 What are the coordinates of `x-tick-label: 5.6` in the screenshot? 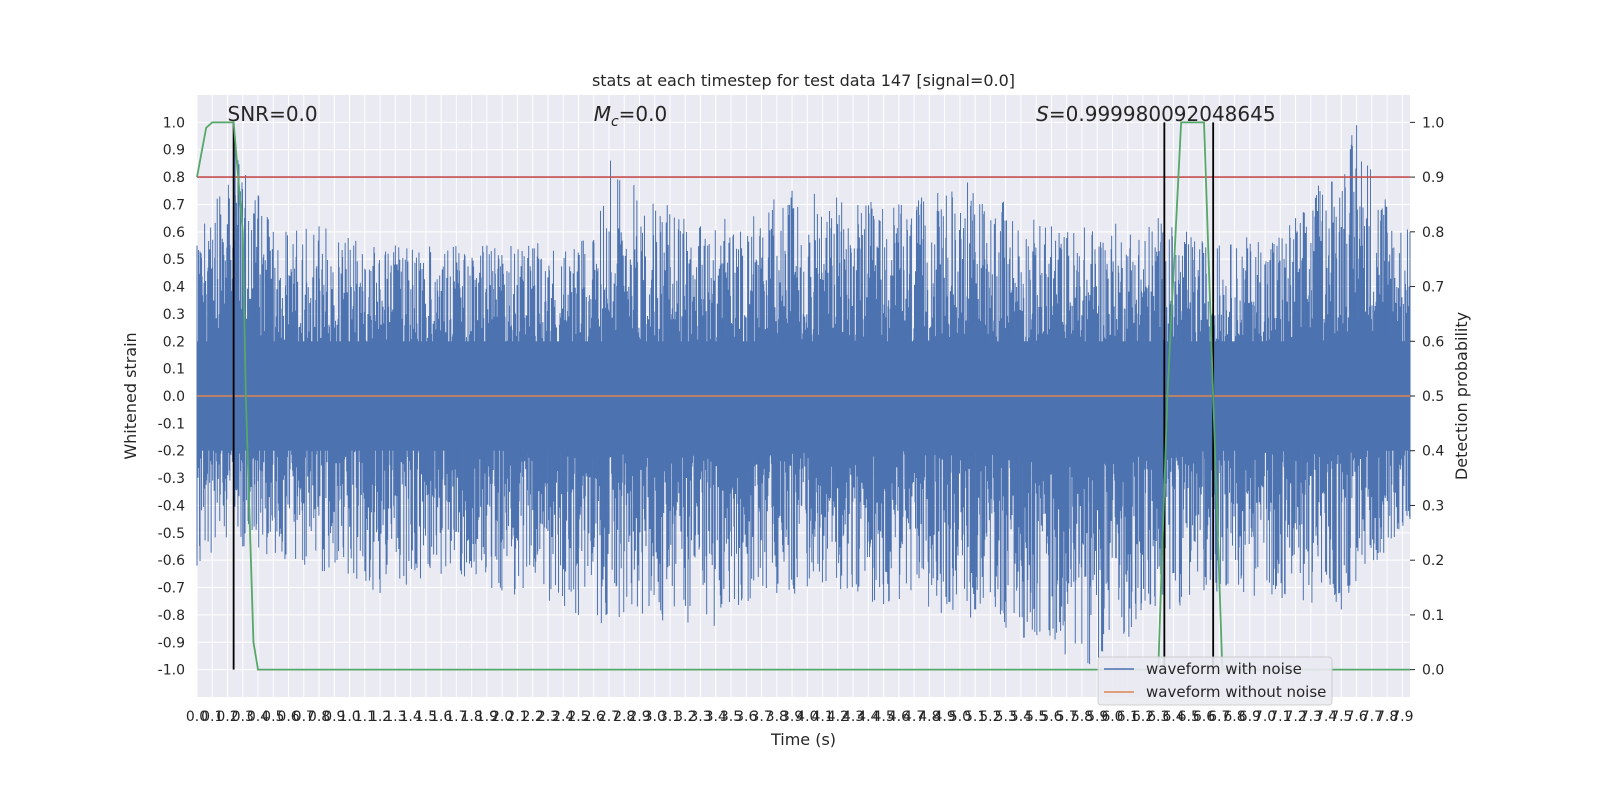 It's located at (1051, 717).